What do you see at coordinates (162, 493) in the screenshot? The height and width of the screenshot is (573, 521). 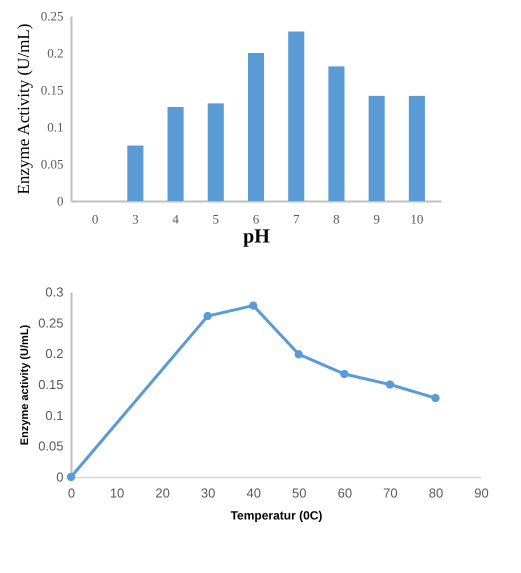 I see `x-tick-label: 20` at bounding box center [162, 493].